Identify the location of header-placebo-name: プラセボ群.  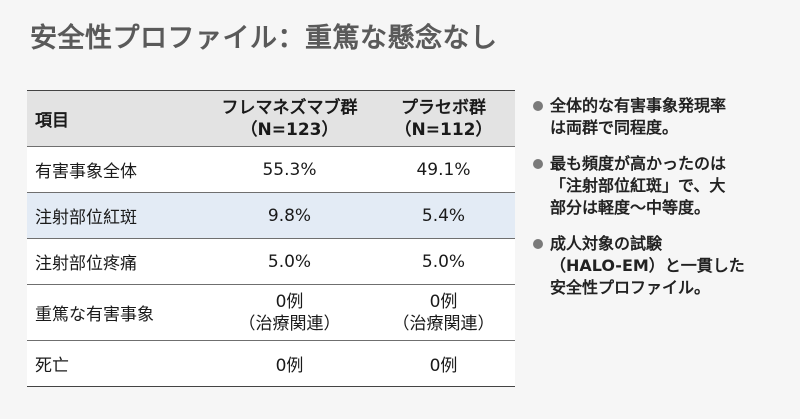
(443, 107).